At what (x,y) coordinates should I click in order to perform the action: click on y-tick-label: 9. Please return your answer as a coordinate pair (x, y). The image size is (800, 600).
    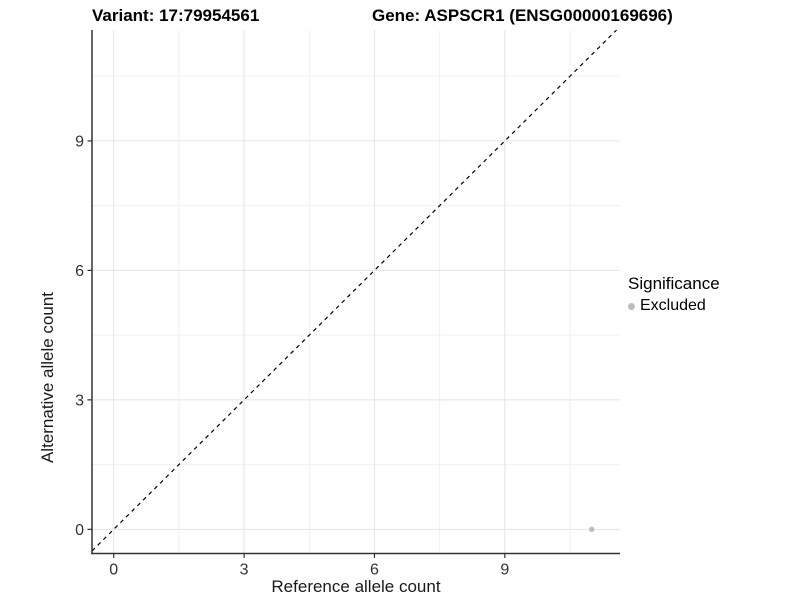
    Looking at the image, I should click on (79, 141).